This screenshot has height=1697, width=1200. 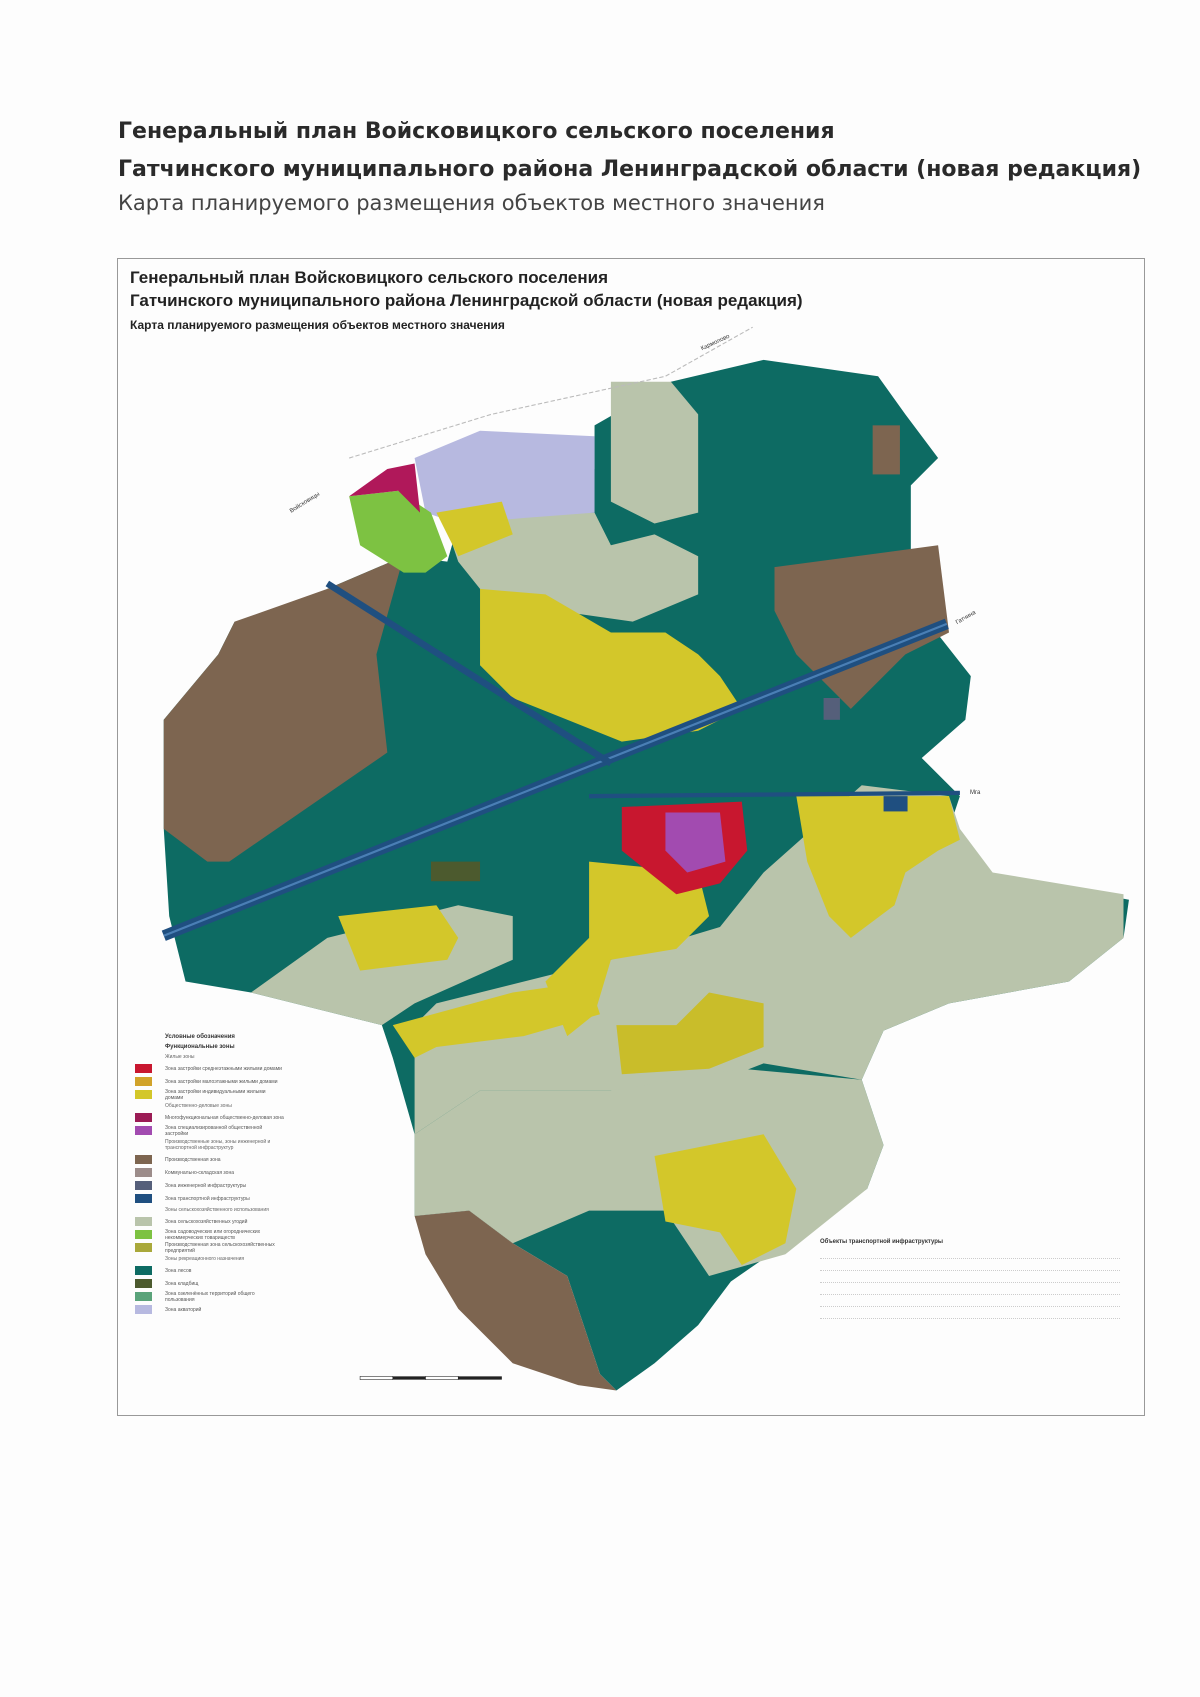 I want to click on legend-group-heading: Зоны сельскохозяйственного использования, so click(x=217, y=1210).